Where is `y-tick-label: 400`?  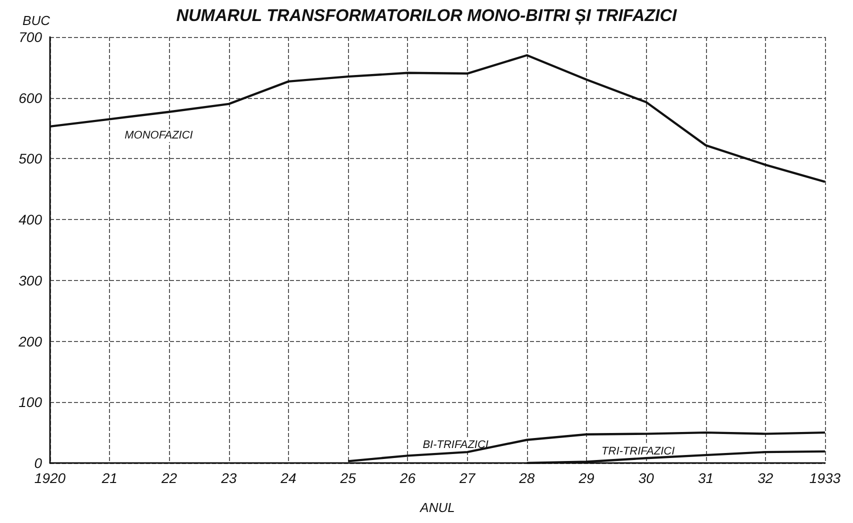 y-tick-label: 400 is located at coordinates (30, 220).